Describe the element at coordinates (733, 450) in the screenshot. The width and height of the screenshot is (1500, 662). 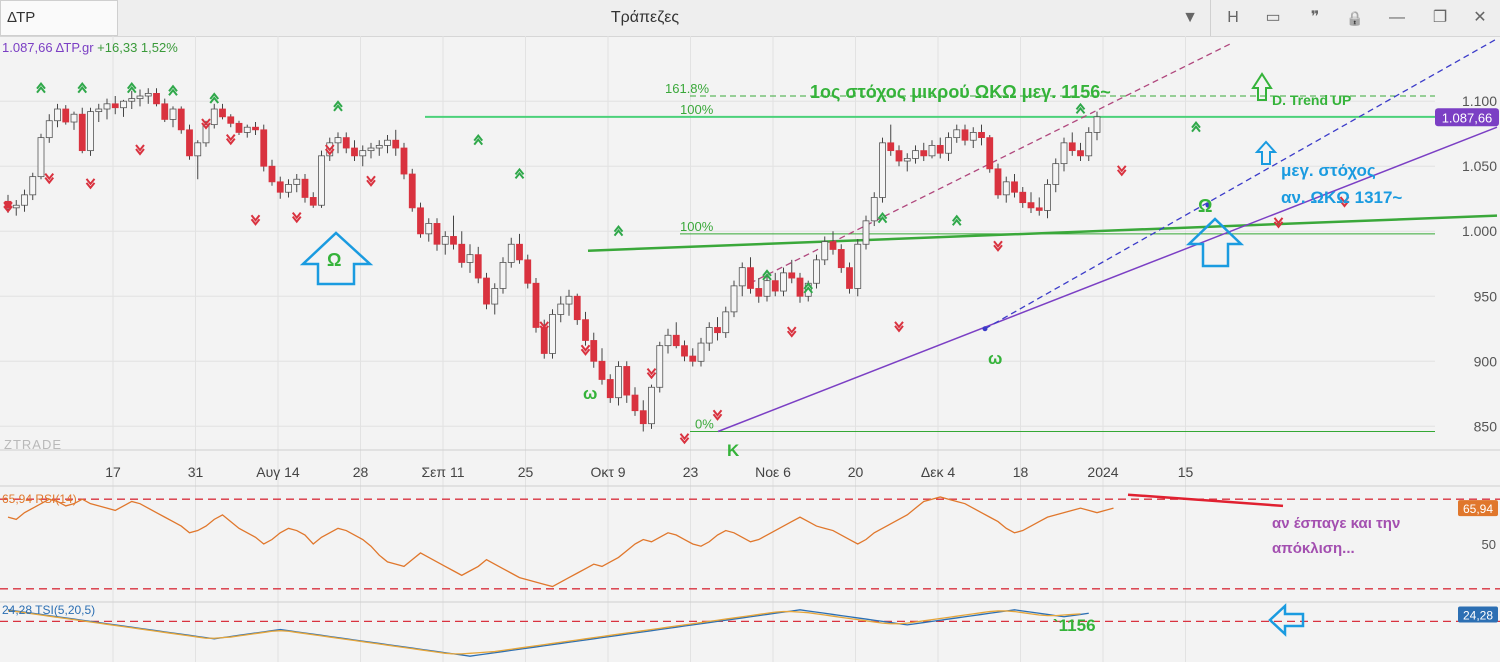
I see `k-label: Κ` at that location.